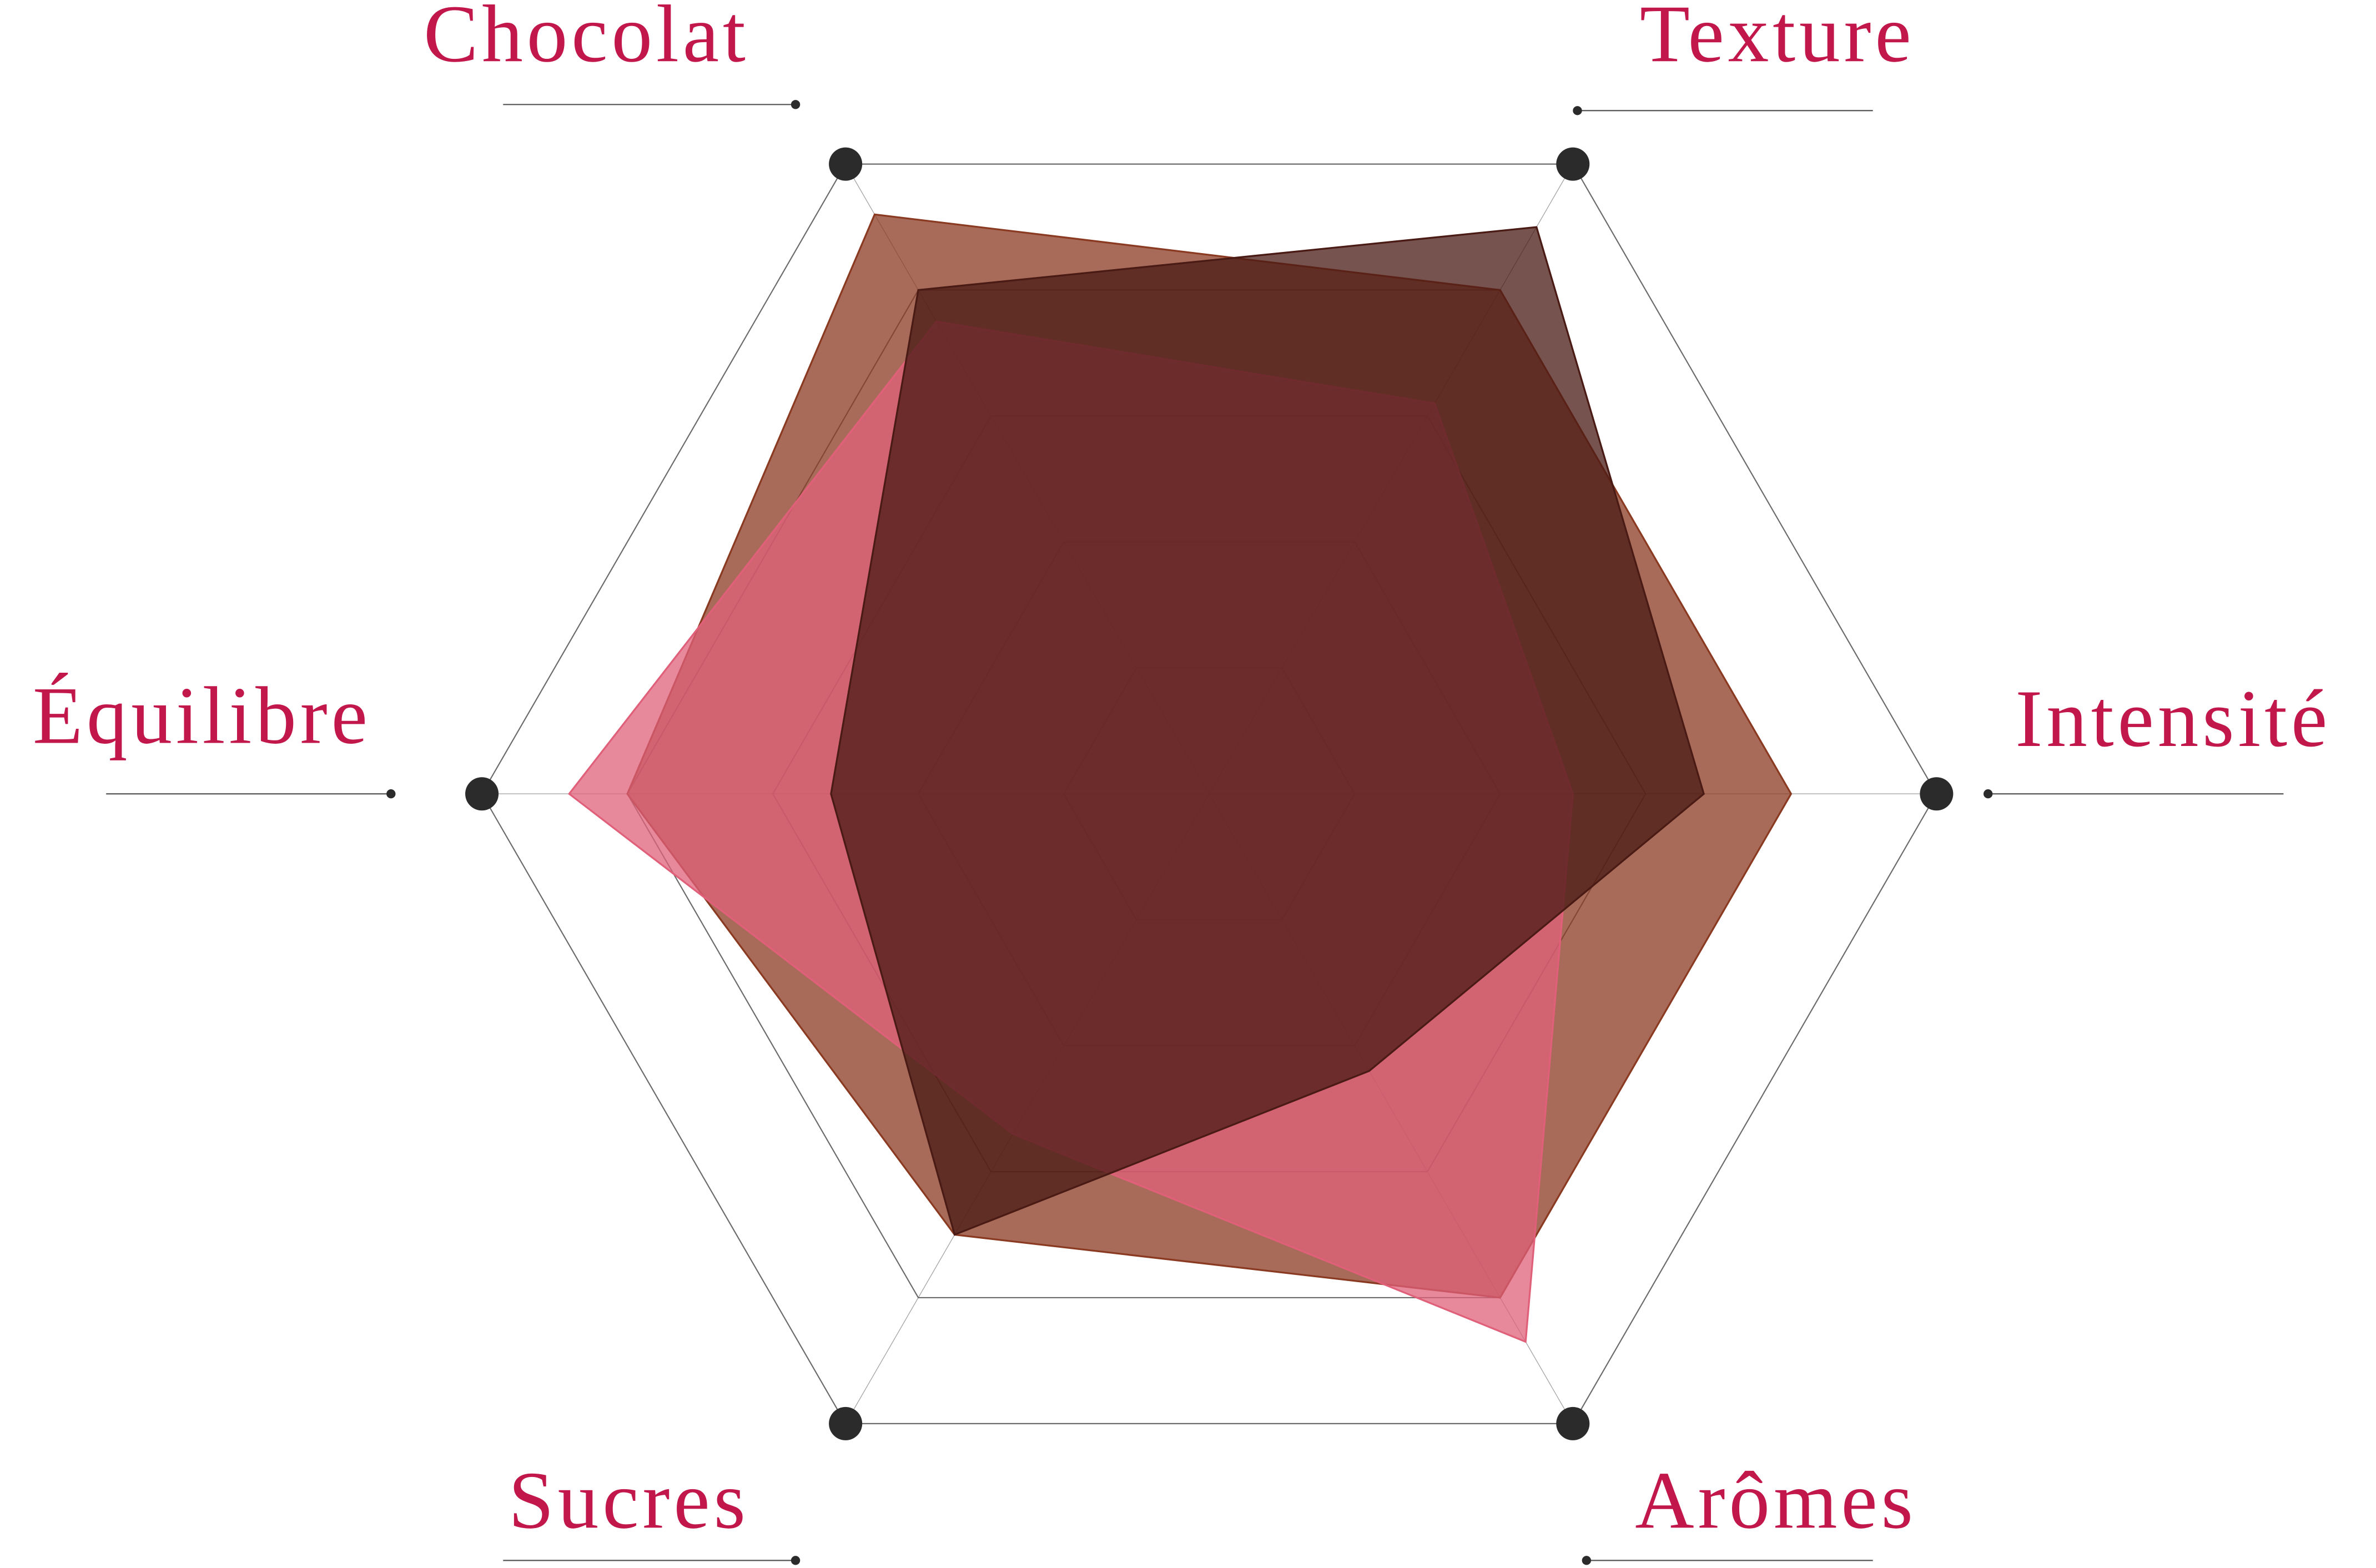 This screenshot has height=1568, width=2376. What do you see at coordinates (586, 39) in the screenshot?
I see `axis-label: Chocolat` at bounding box center [586, 39].